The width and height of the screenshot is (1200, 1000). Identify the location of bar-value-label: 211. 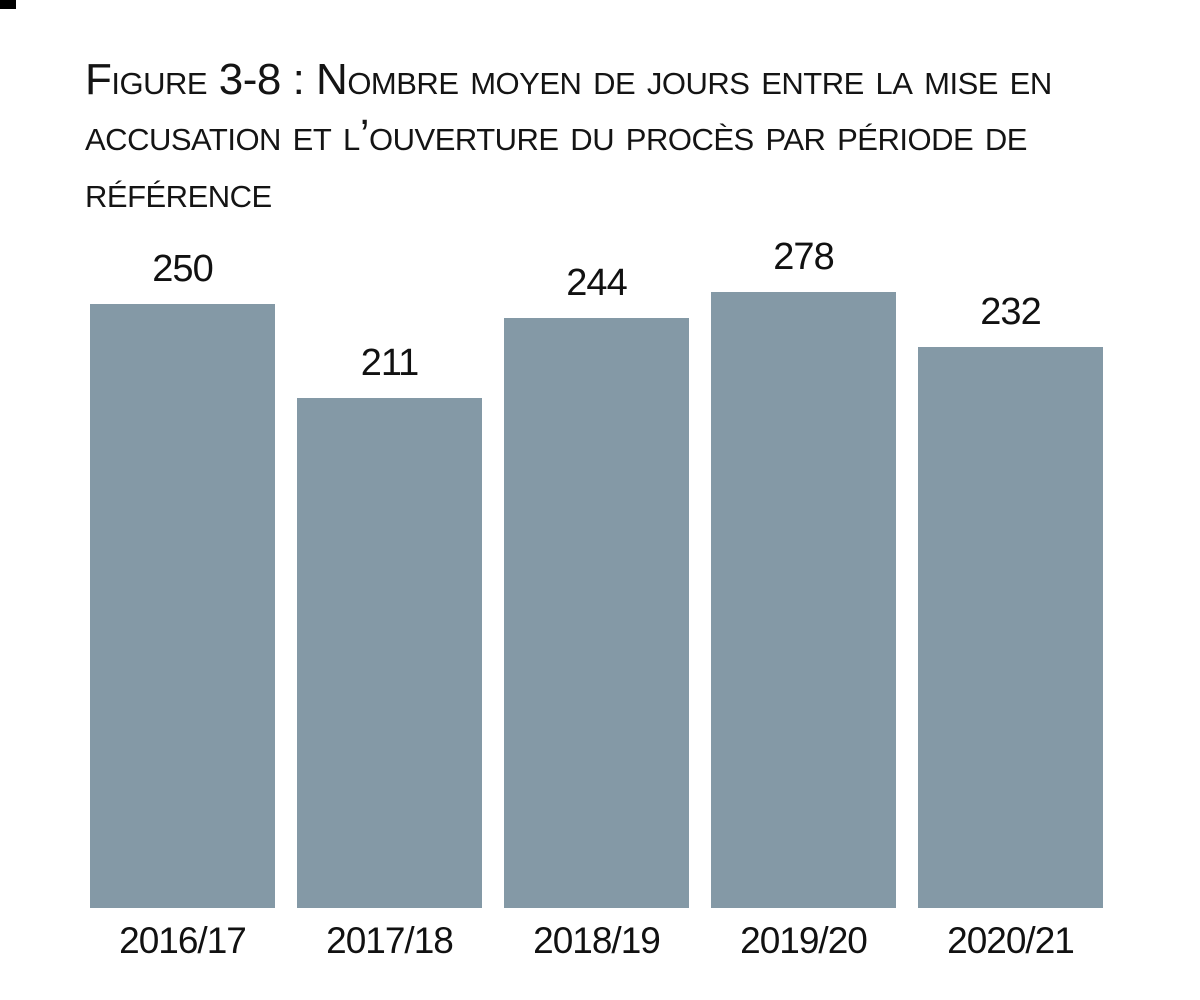
(390, 363).